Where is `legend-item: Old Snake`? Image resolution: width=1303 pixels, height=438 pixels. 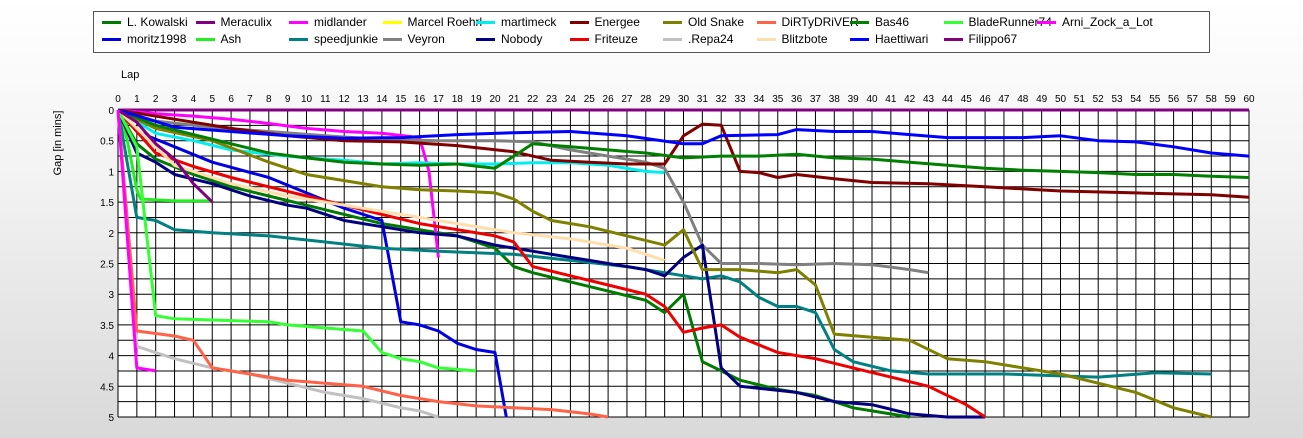
legend-item: Old Snake is located at coordinates (703, 22).